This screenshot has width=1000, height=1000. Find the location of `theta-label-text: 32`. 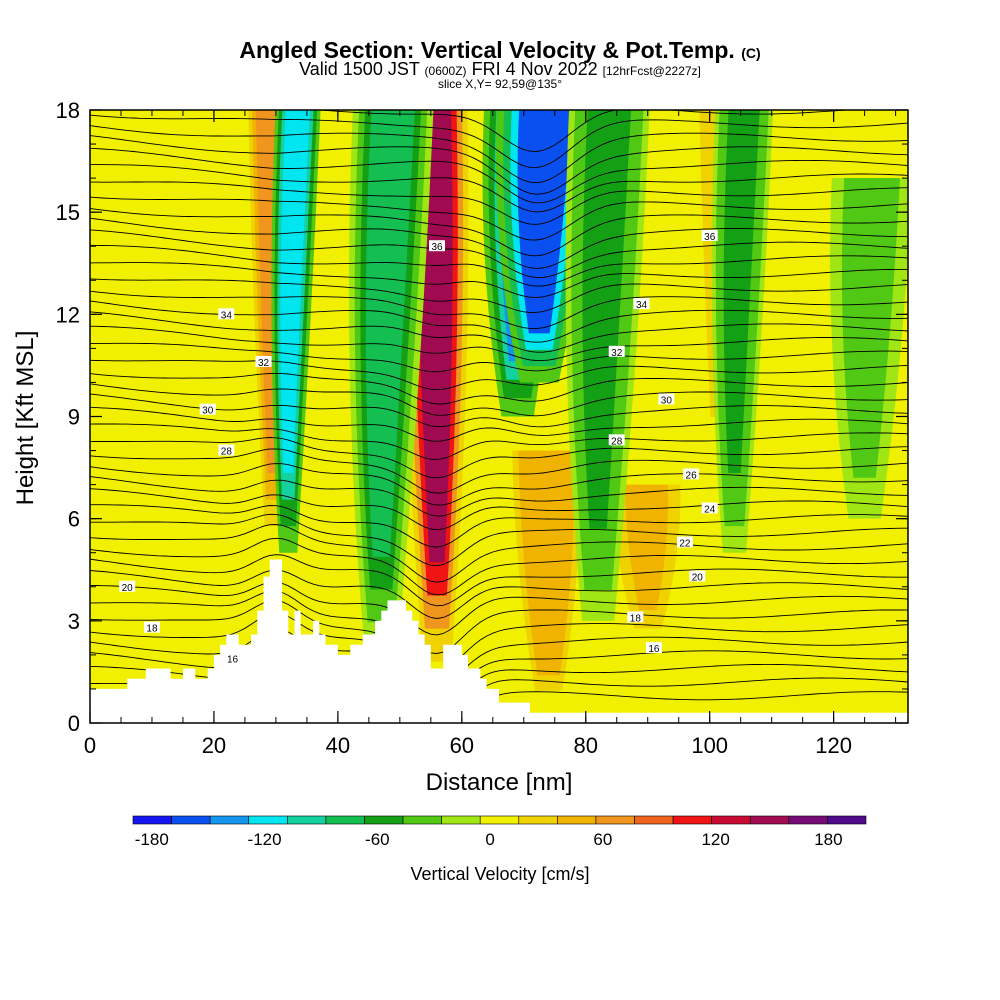

theta-label-text: 32 is located at coordinates (617, 353).